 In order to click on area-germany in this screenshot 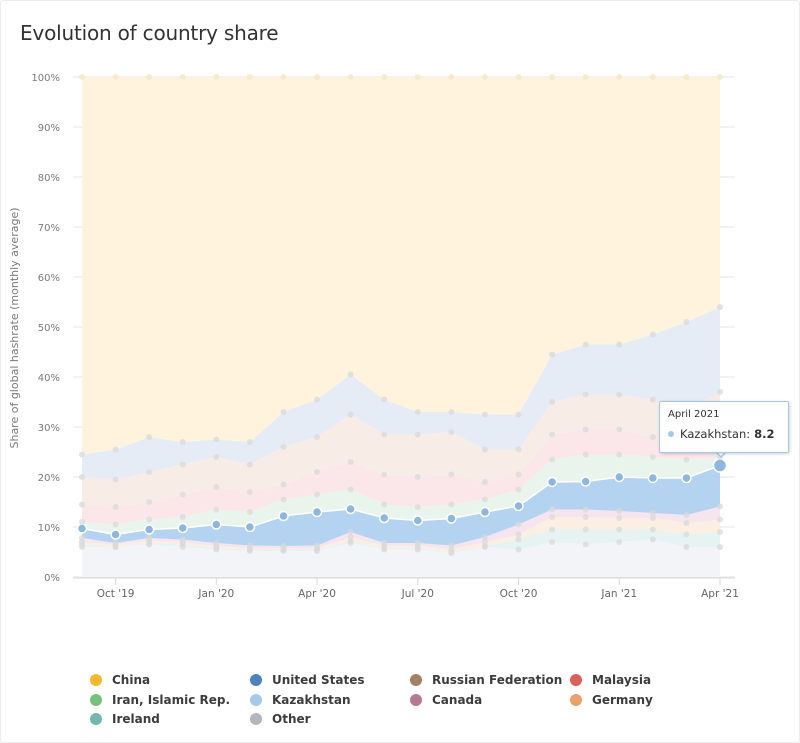, I will do `click(401, 534)`.